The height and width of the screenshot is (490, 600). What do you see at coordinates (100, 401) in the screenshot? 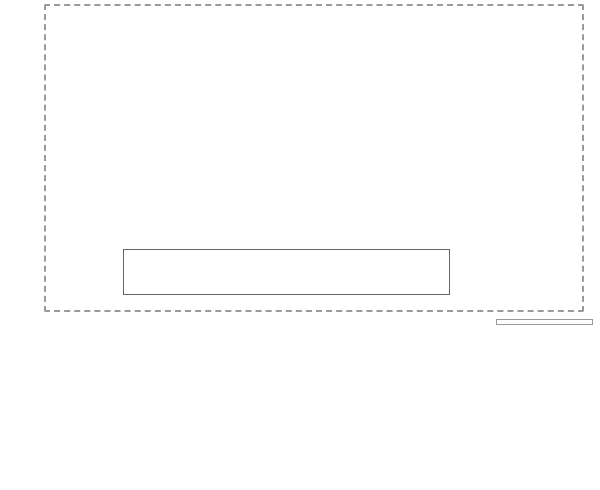
I see `ftir-chart` at bounding box center [100, 401].